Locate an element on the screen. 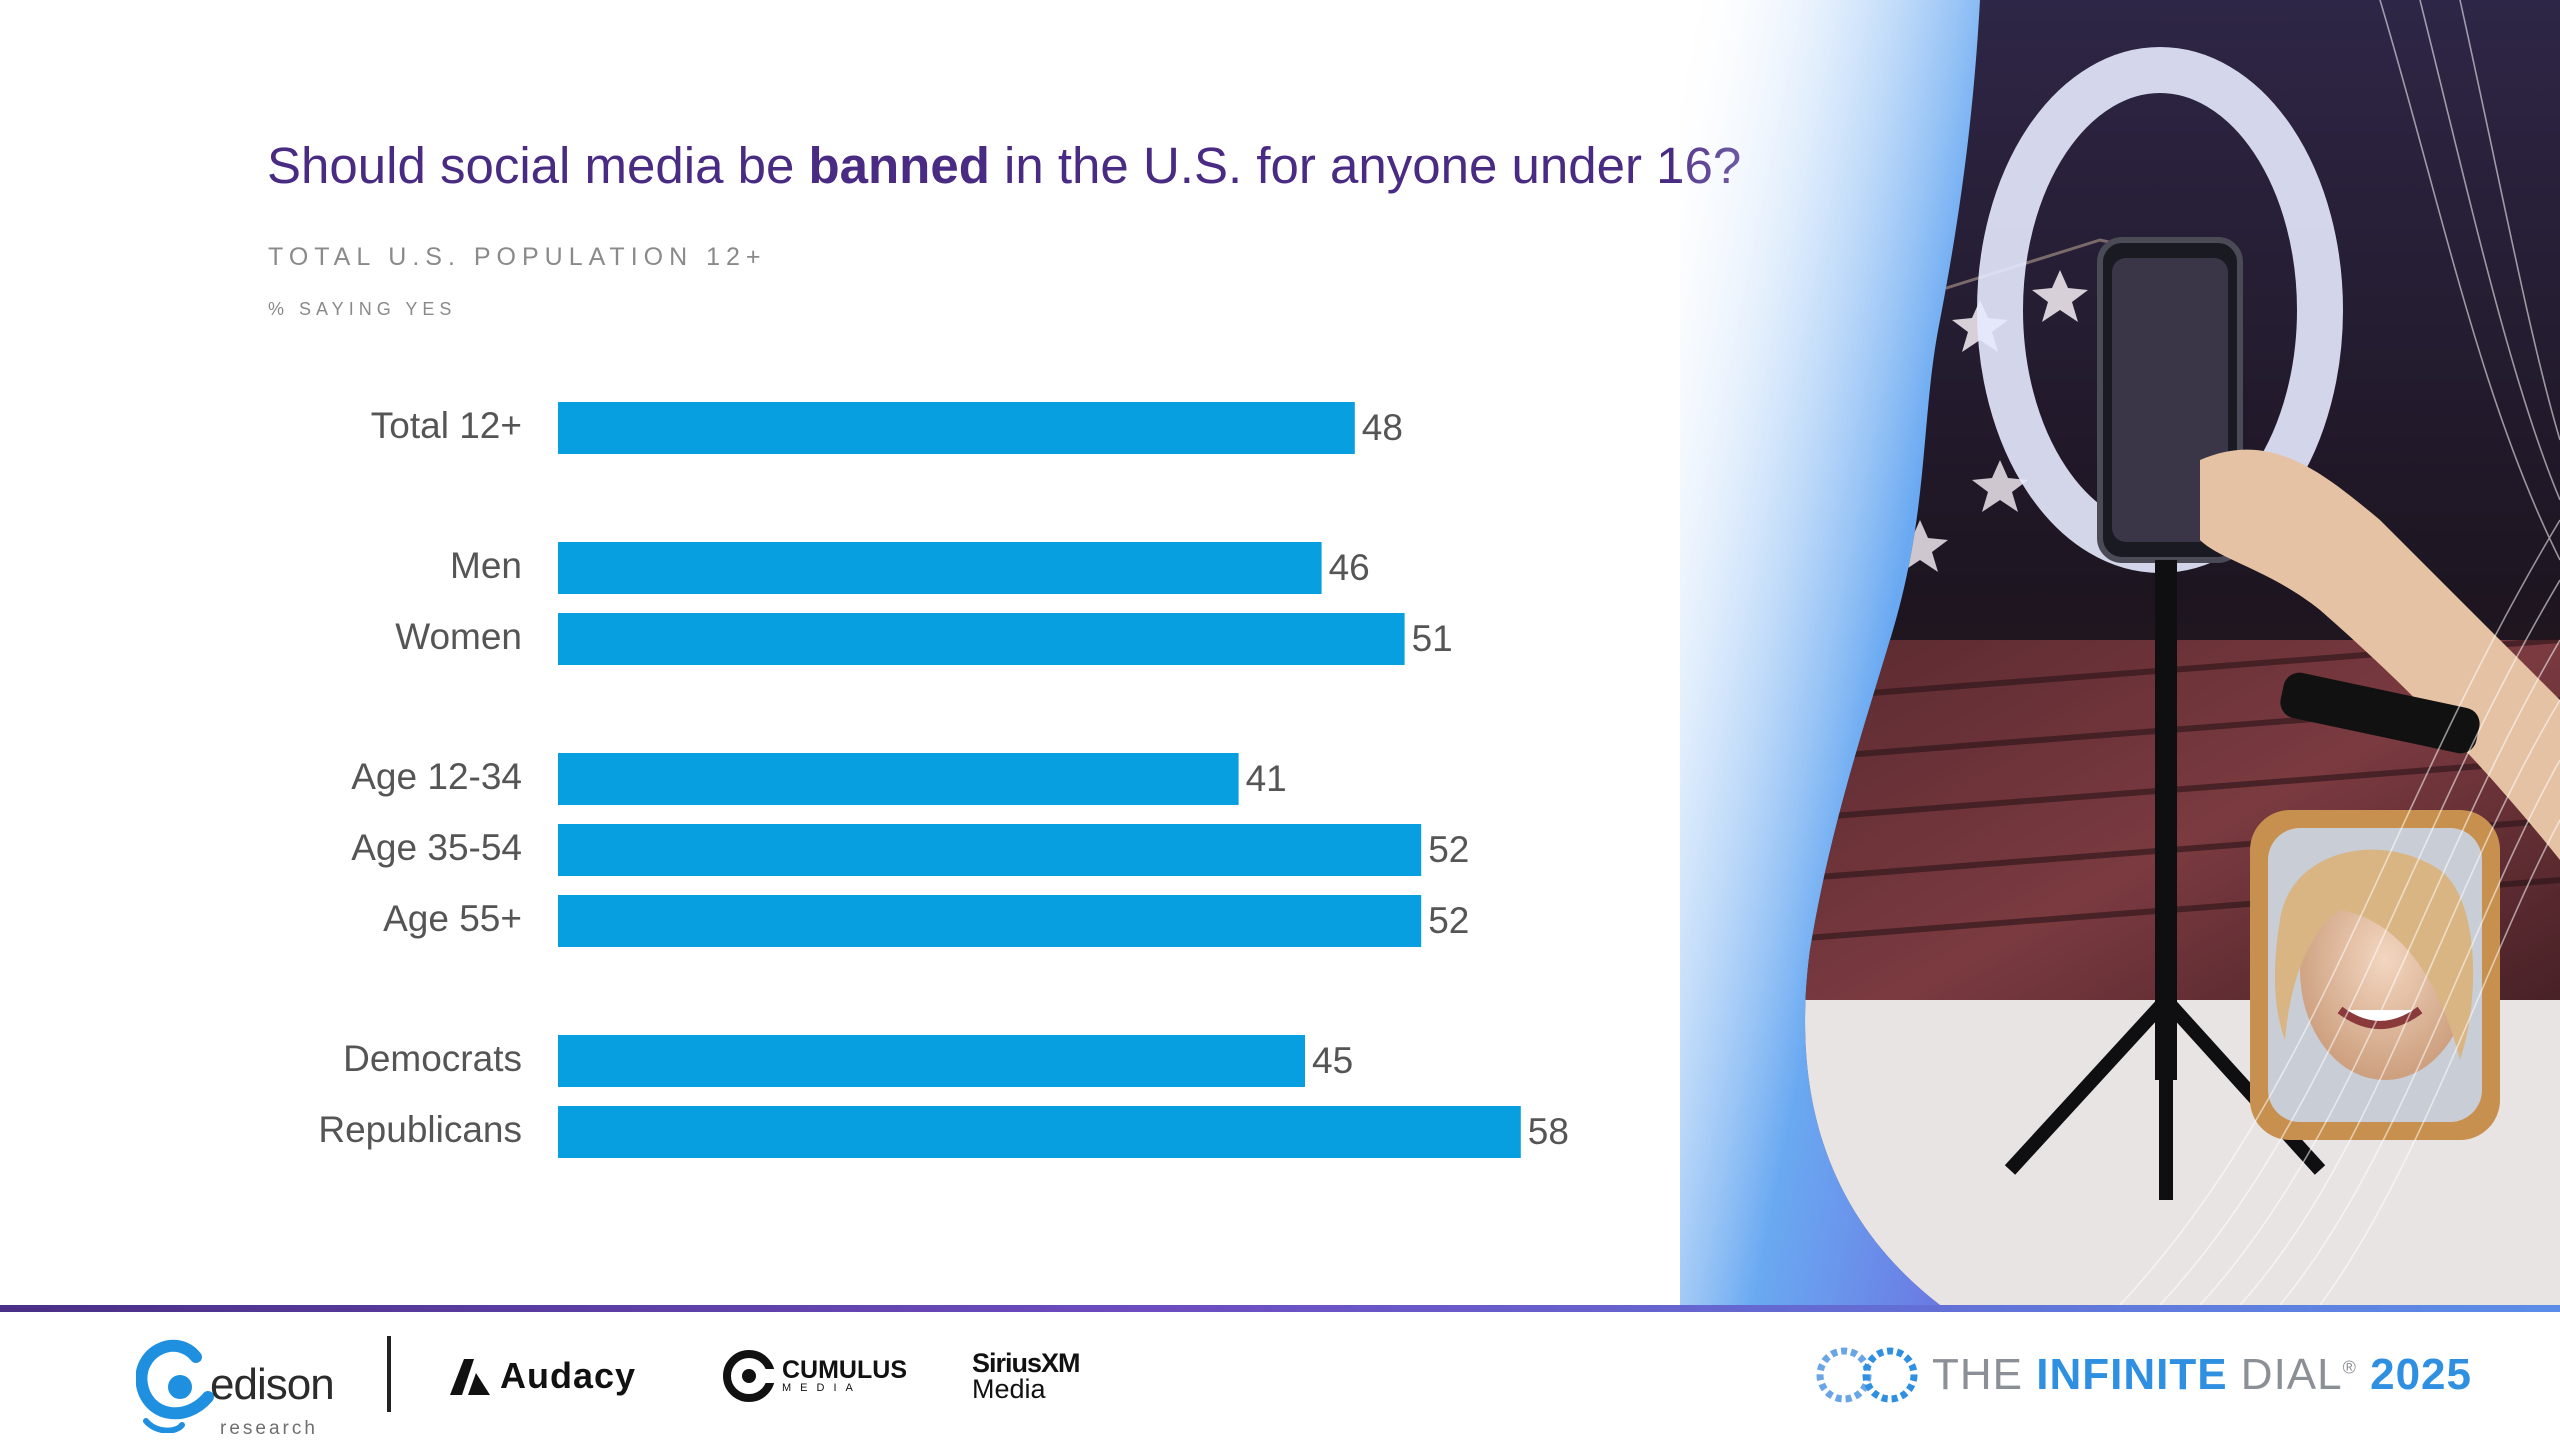  dial-prefix: THE is located at coordinates (1984, 1374).